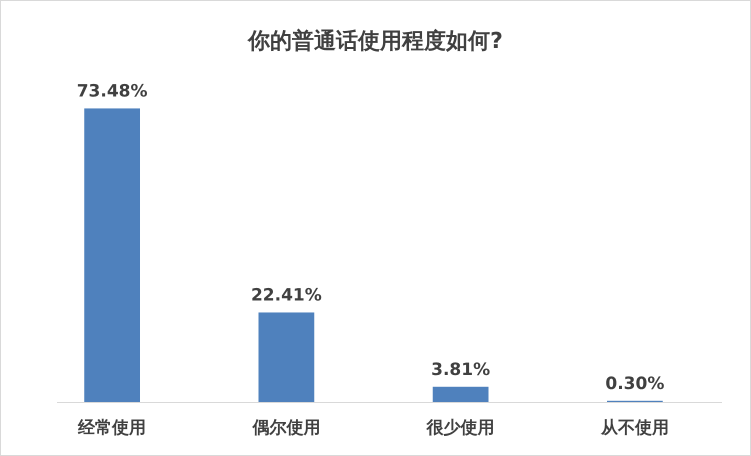 This screenshot has height=456, width=751. Describe the element at coordinates (460, 370) in the screenshot. I see `data-label: 3.81%` at that location.